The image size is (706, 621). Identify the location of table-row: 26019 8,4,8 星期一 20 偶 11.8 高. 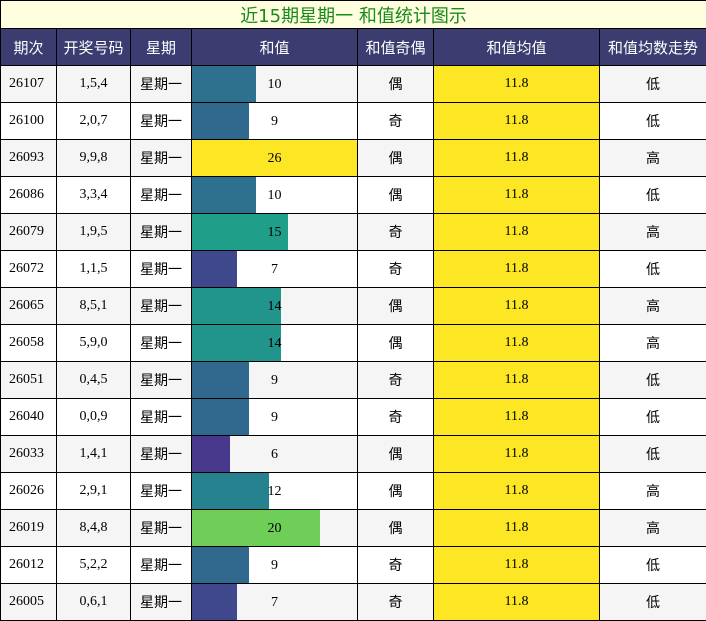
(353, 528).